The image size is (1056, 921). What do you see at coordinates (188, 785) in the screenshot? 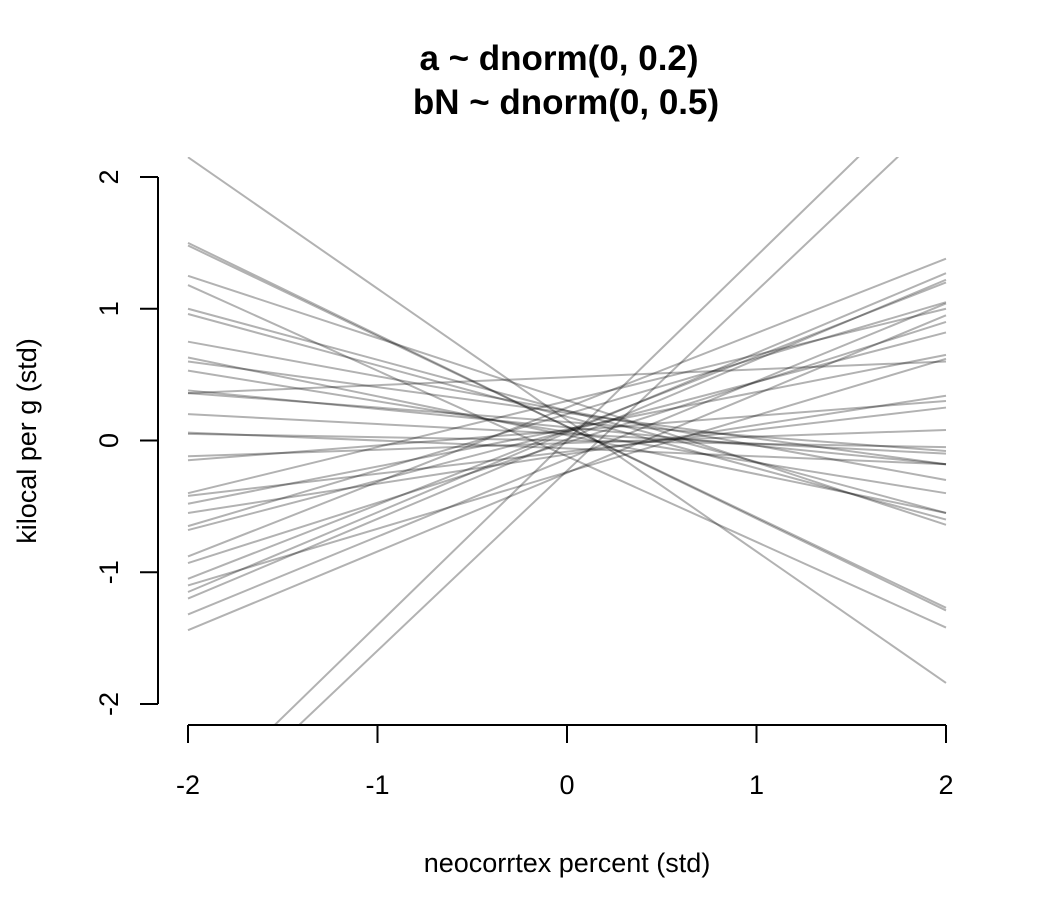
I see `x-tick-label-1: -2` at bounding box center [188, 785].